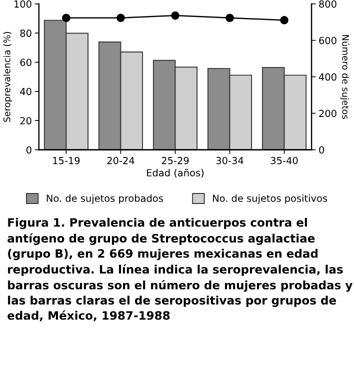  What do you see at coordinates (66, 160) in the screenshot?
I see `x-tick-label: 15-19` at bounding box center [66, 160].